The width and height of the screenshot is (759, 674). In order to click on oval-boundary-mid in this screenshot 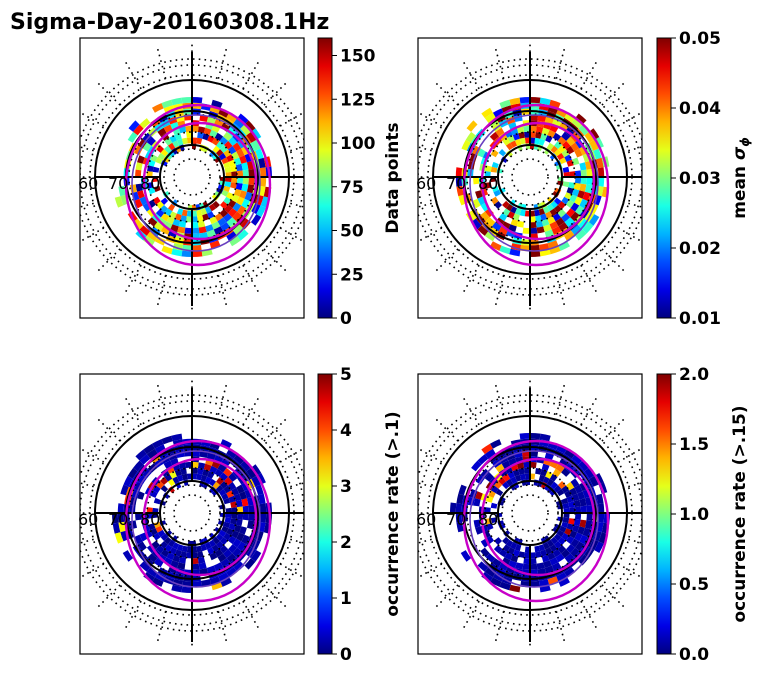, I will do `click(196, 519)`.